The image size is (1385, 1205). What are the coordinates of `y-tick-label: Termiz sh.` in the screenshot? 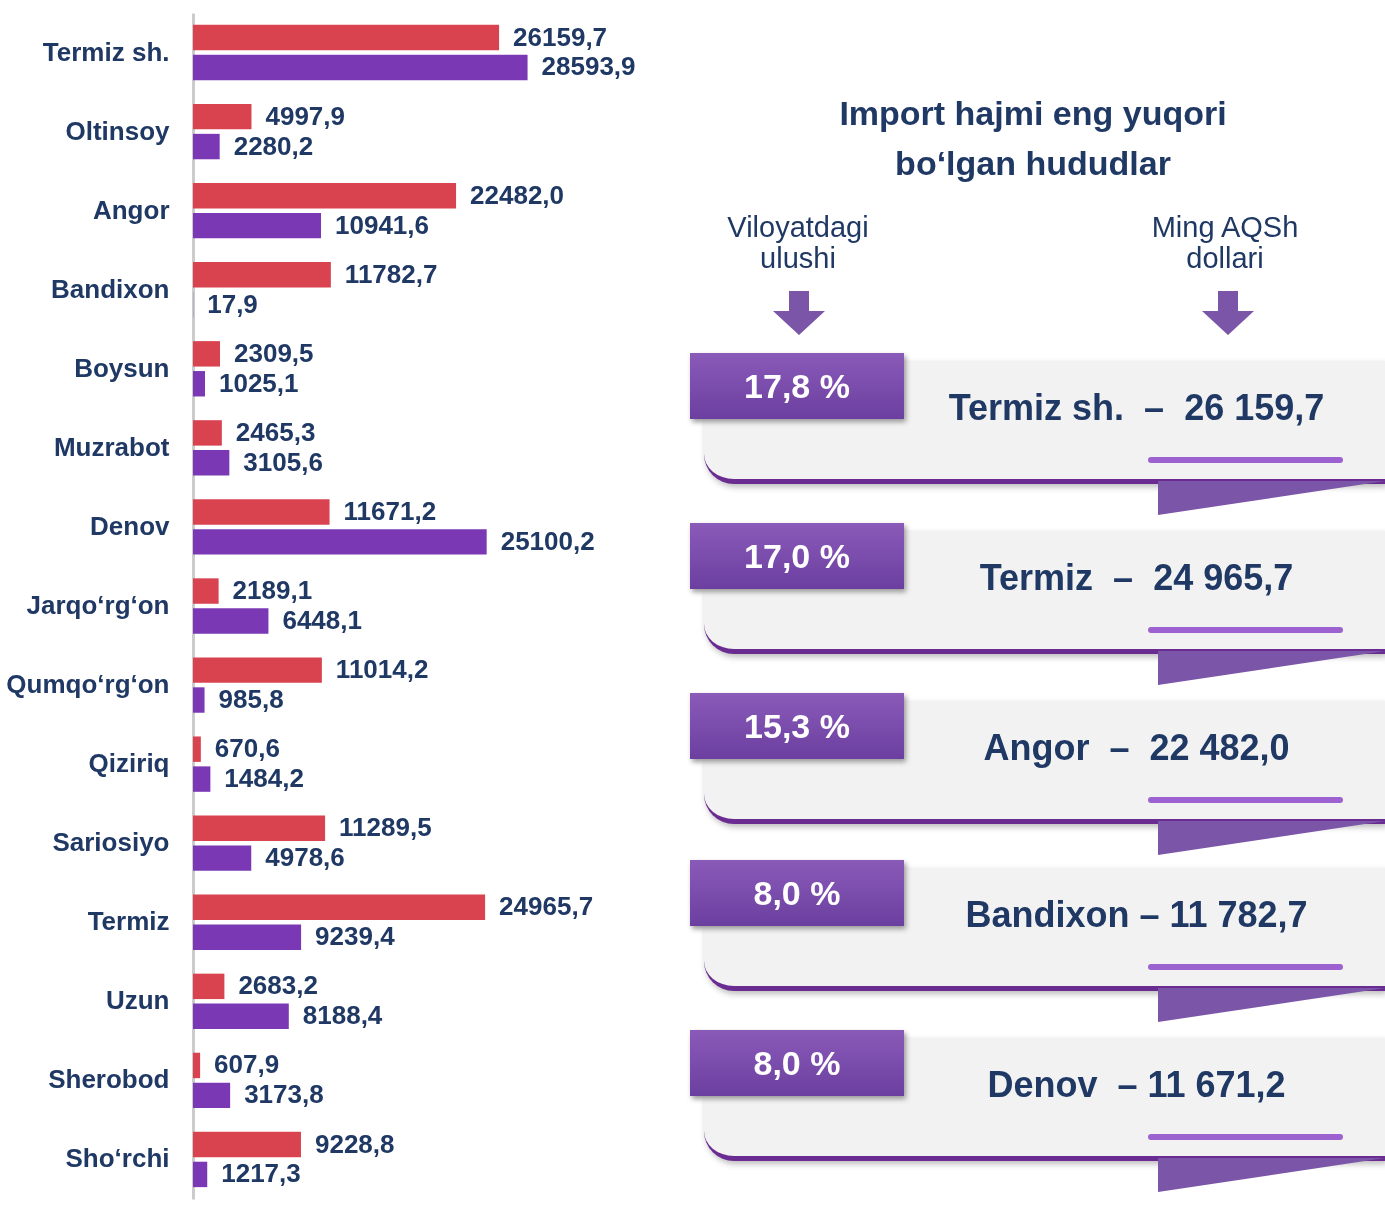 It's located at (106, 51).